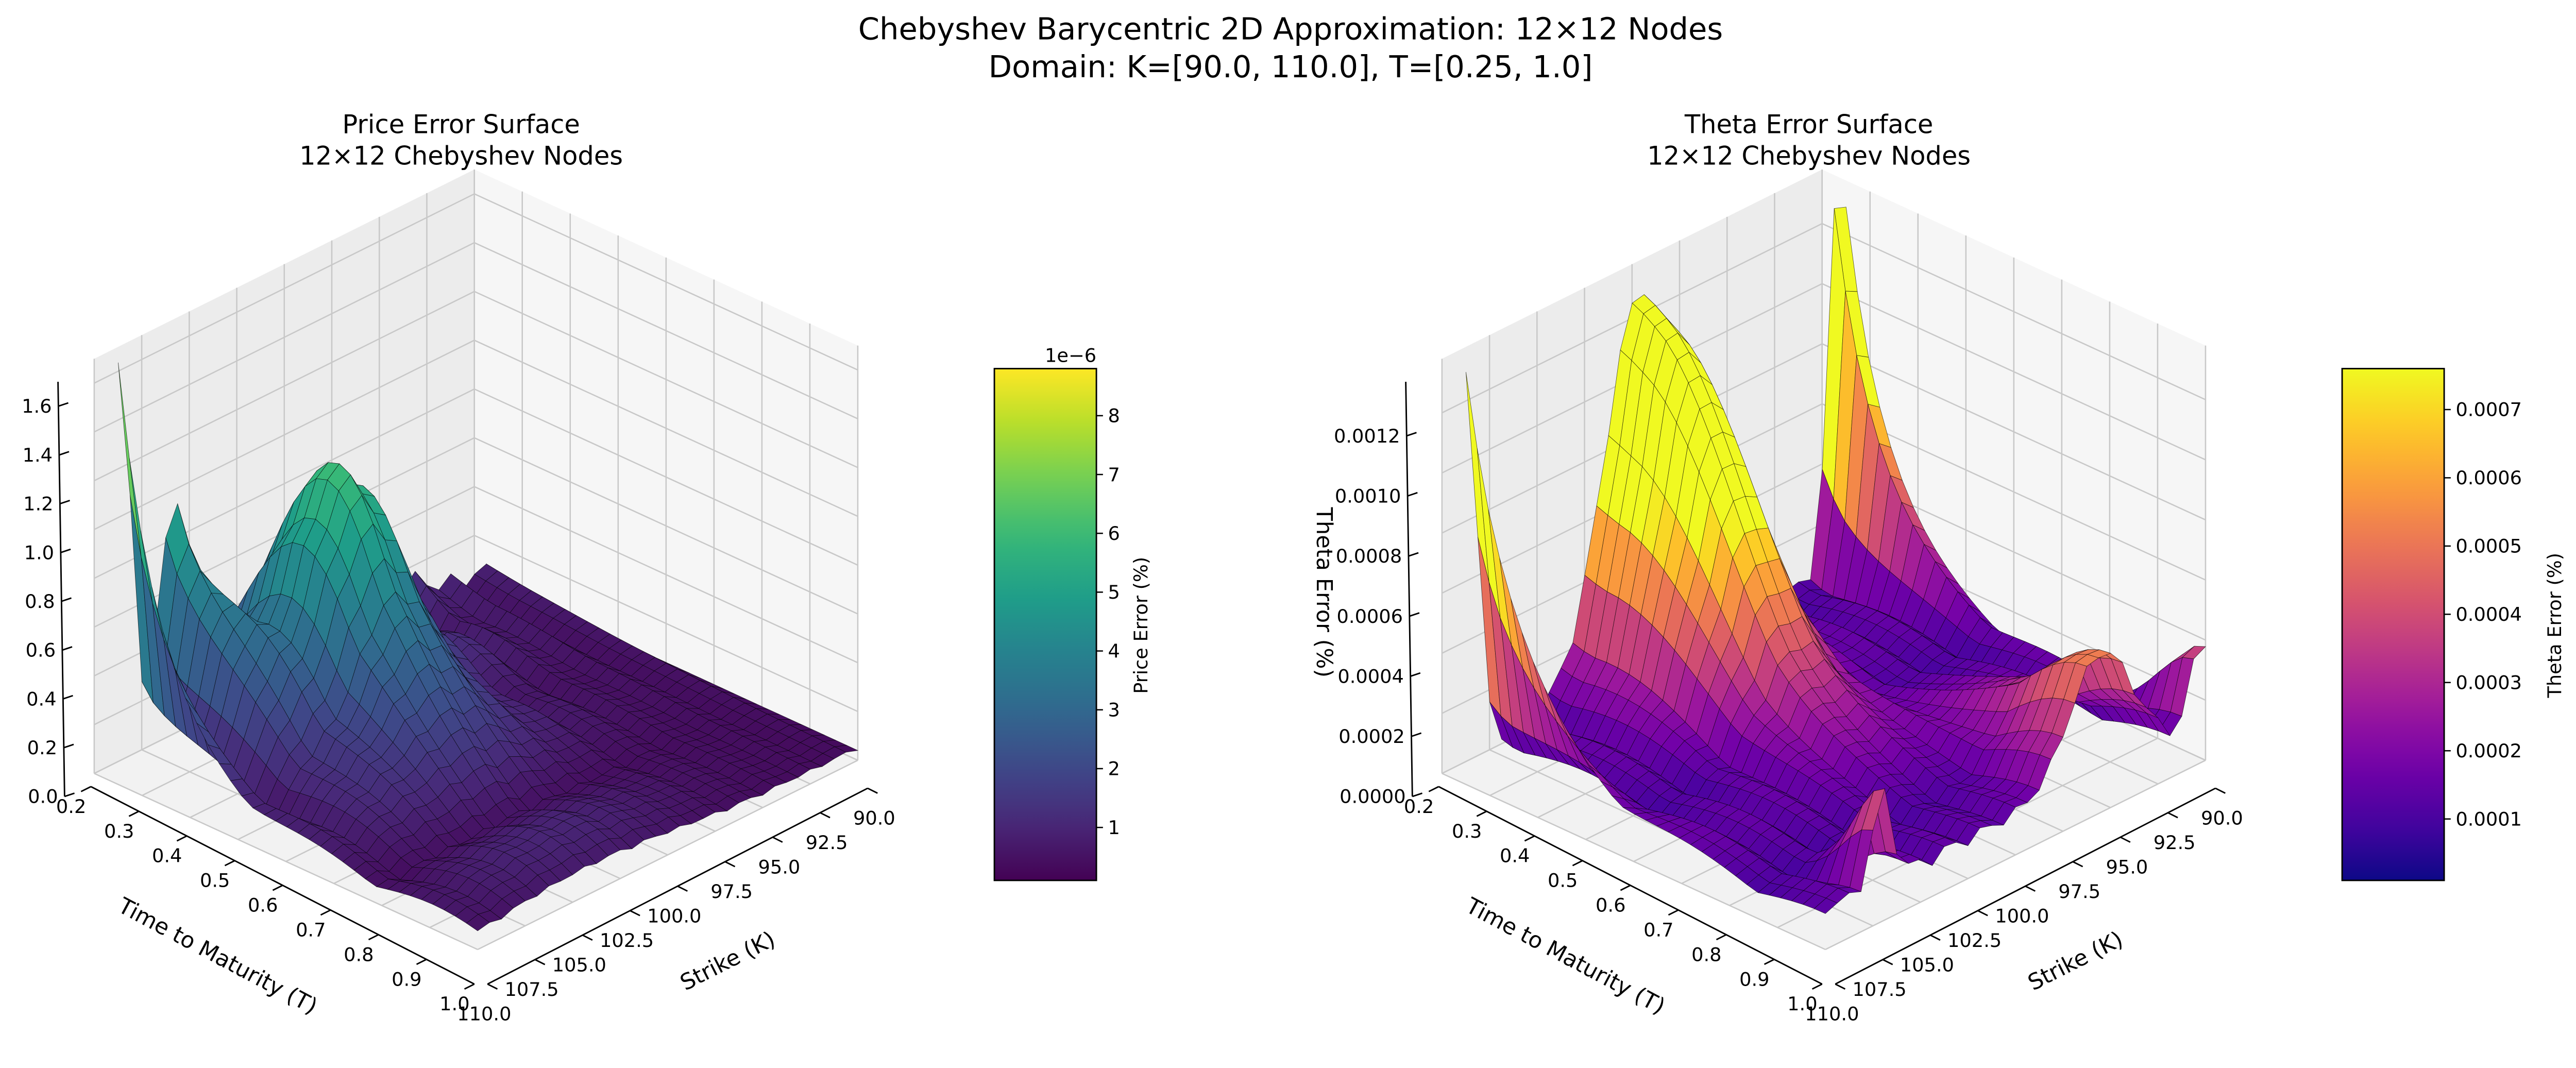 The width and height of the screenshot is (2576, 1068). What do you see at coordinates (41, 651) in the screenshot?
I see `z-tick-label: 0.6` at bounding box center [41, 651].